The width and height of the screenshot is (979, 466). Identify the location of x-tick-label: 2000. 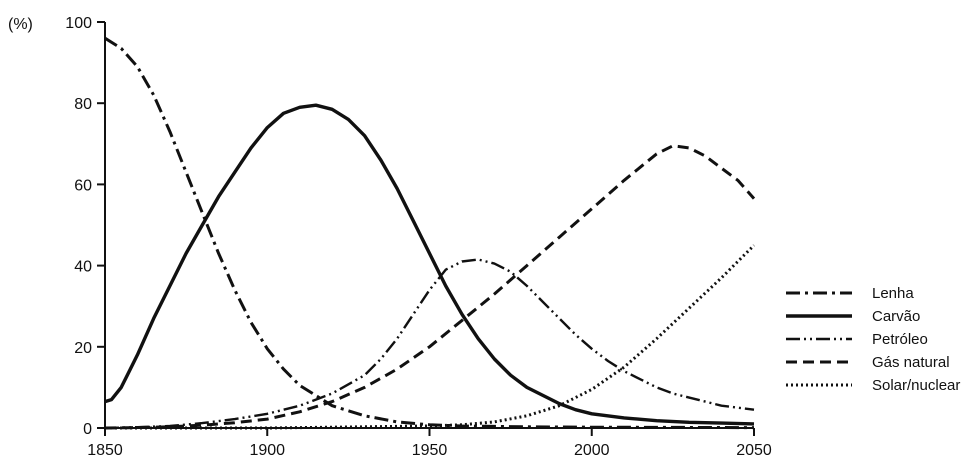
(592, 450).